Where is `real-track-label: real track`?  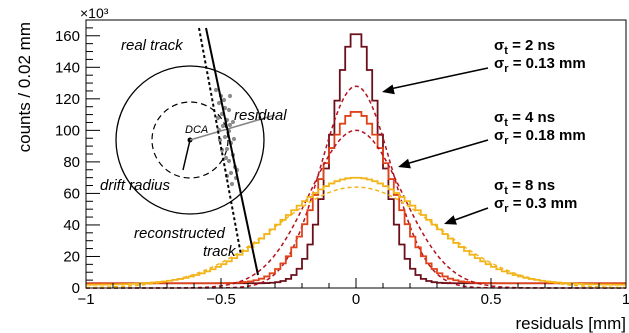
real-track-label: real track is located at coordinates (152, 45).